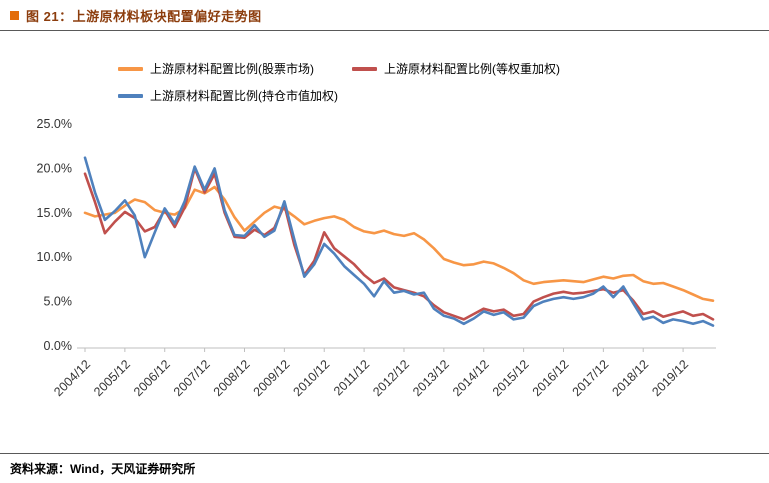 The image size is (769, 483). I want to click on x-tick-label: 2004/12, so click(72, 378).